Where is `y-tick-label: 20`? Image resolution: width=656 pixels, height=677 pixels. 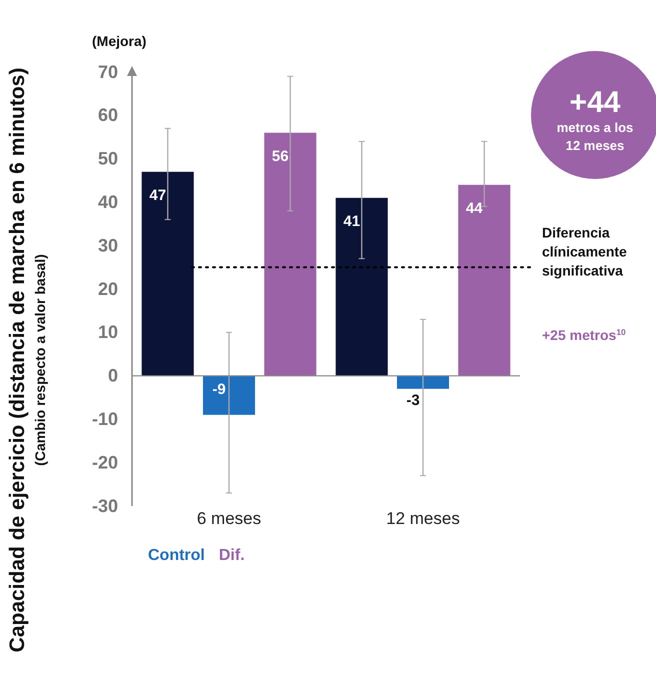
y-tick-label: 20 is located at coordinates (108, 288).